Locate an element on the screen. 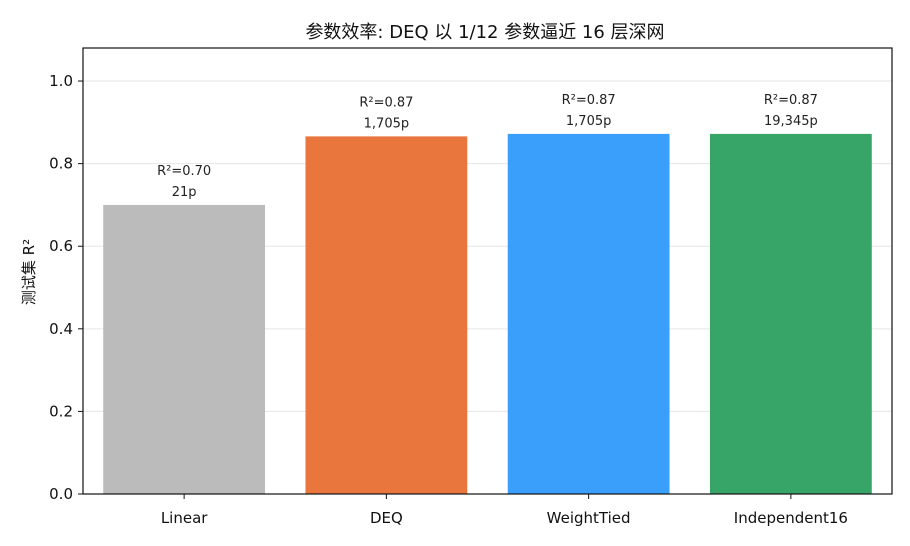 This screenshot has width=910, height=546. x-tick-label: WeightTied is located at coordinates (589, 518).